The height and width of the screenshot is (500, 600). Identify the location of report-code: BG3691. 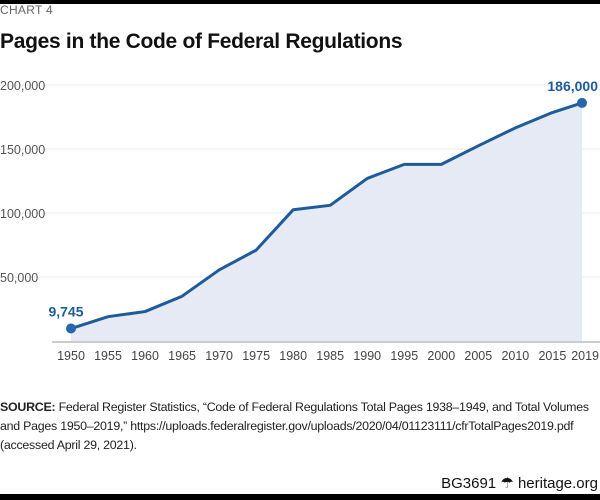
(469, 483).